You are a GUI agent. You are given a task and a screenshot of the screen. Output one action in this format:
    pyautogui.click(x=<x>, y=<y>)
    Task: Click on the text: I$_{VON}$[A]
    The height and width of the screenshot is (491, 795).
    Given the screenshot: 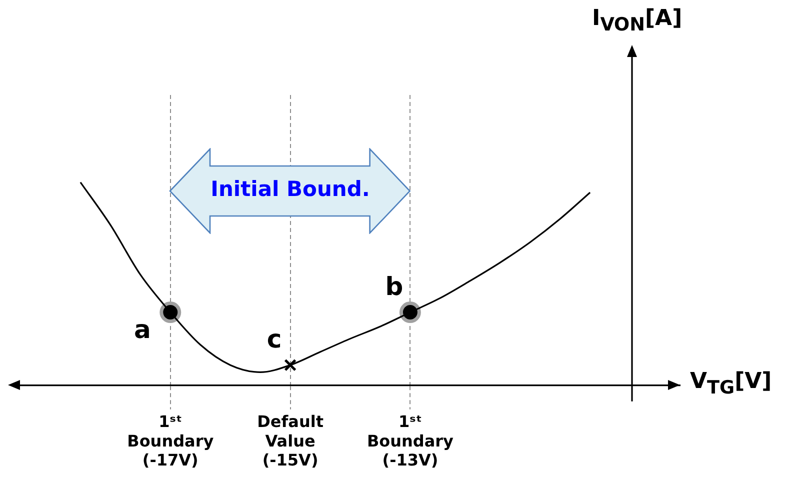 What is the action you would take?
    pyautogui.click(x=637, y=21)
    